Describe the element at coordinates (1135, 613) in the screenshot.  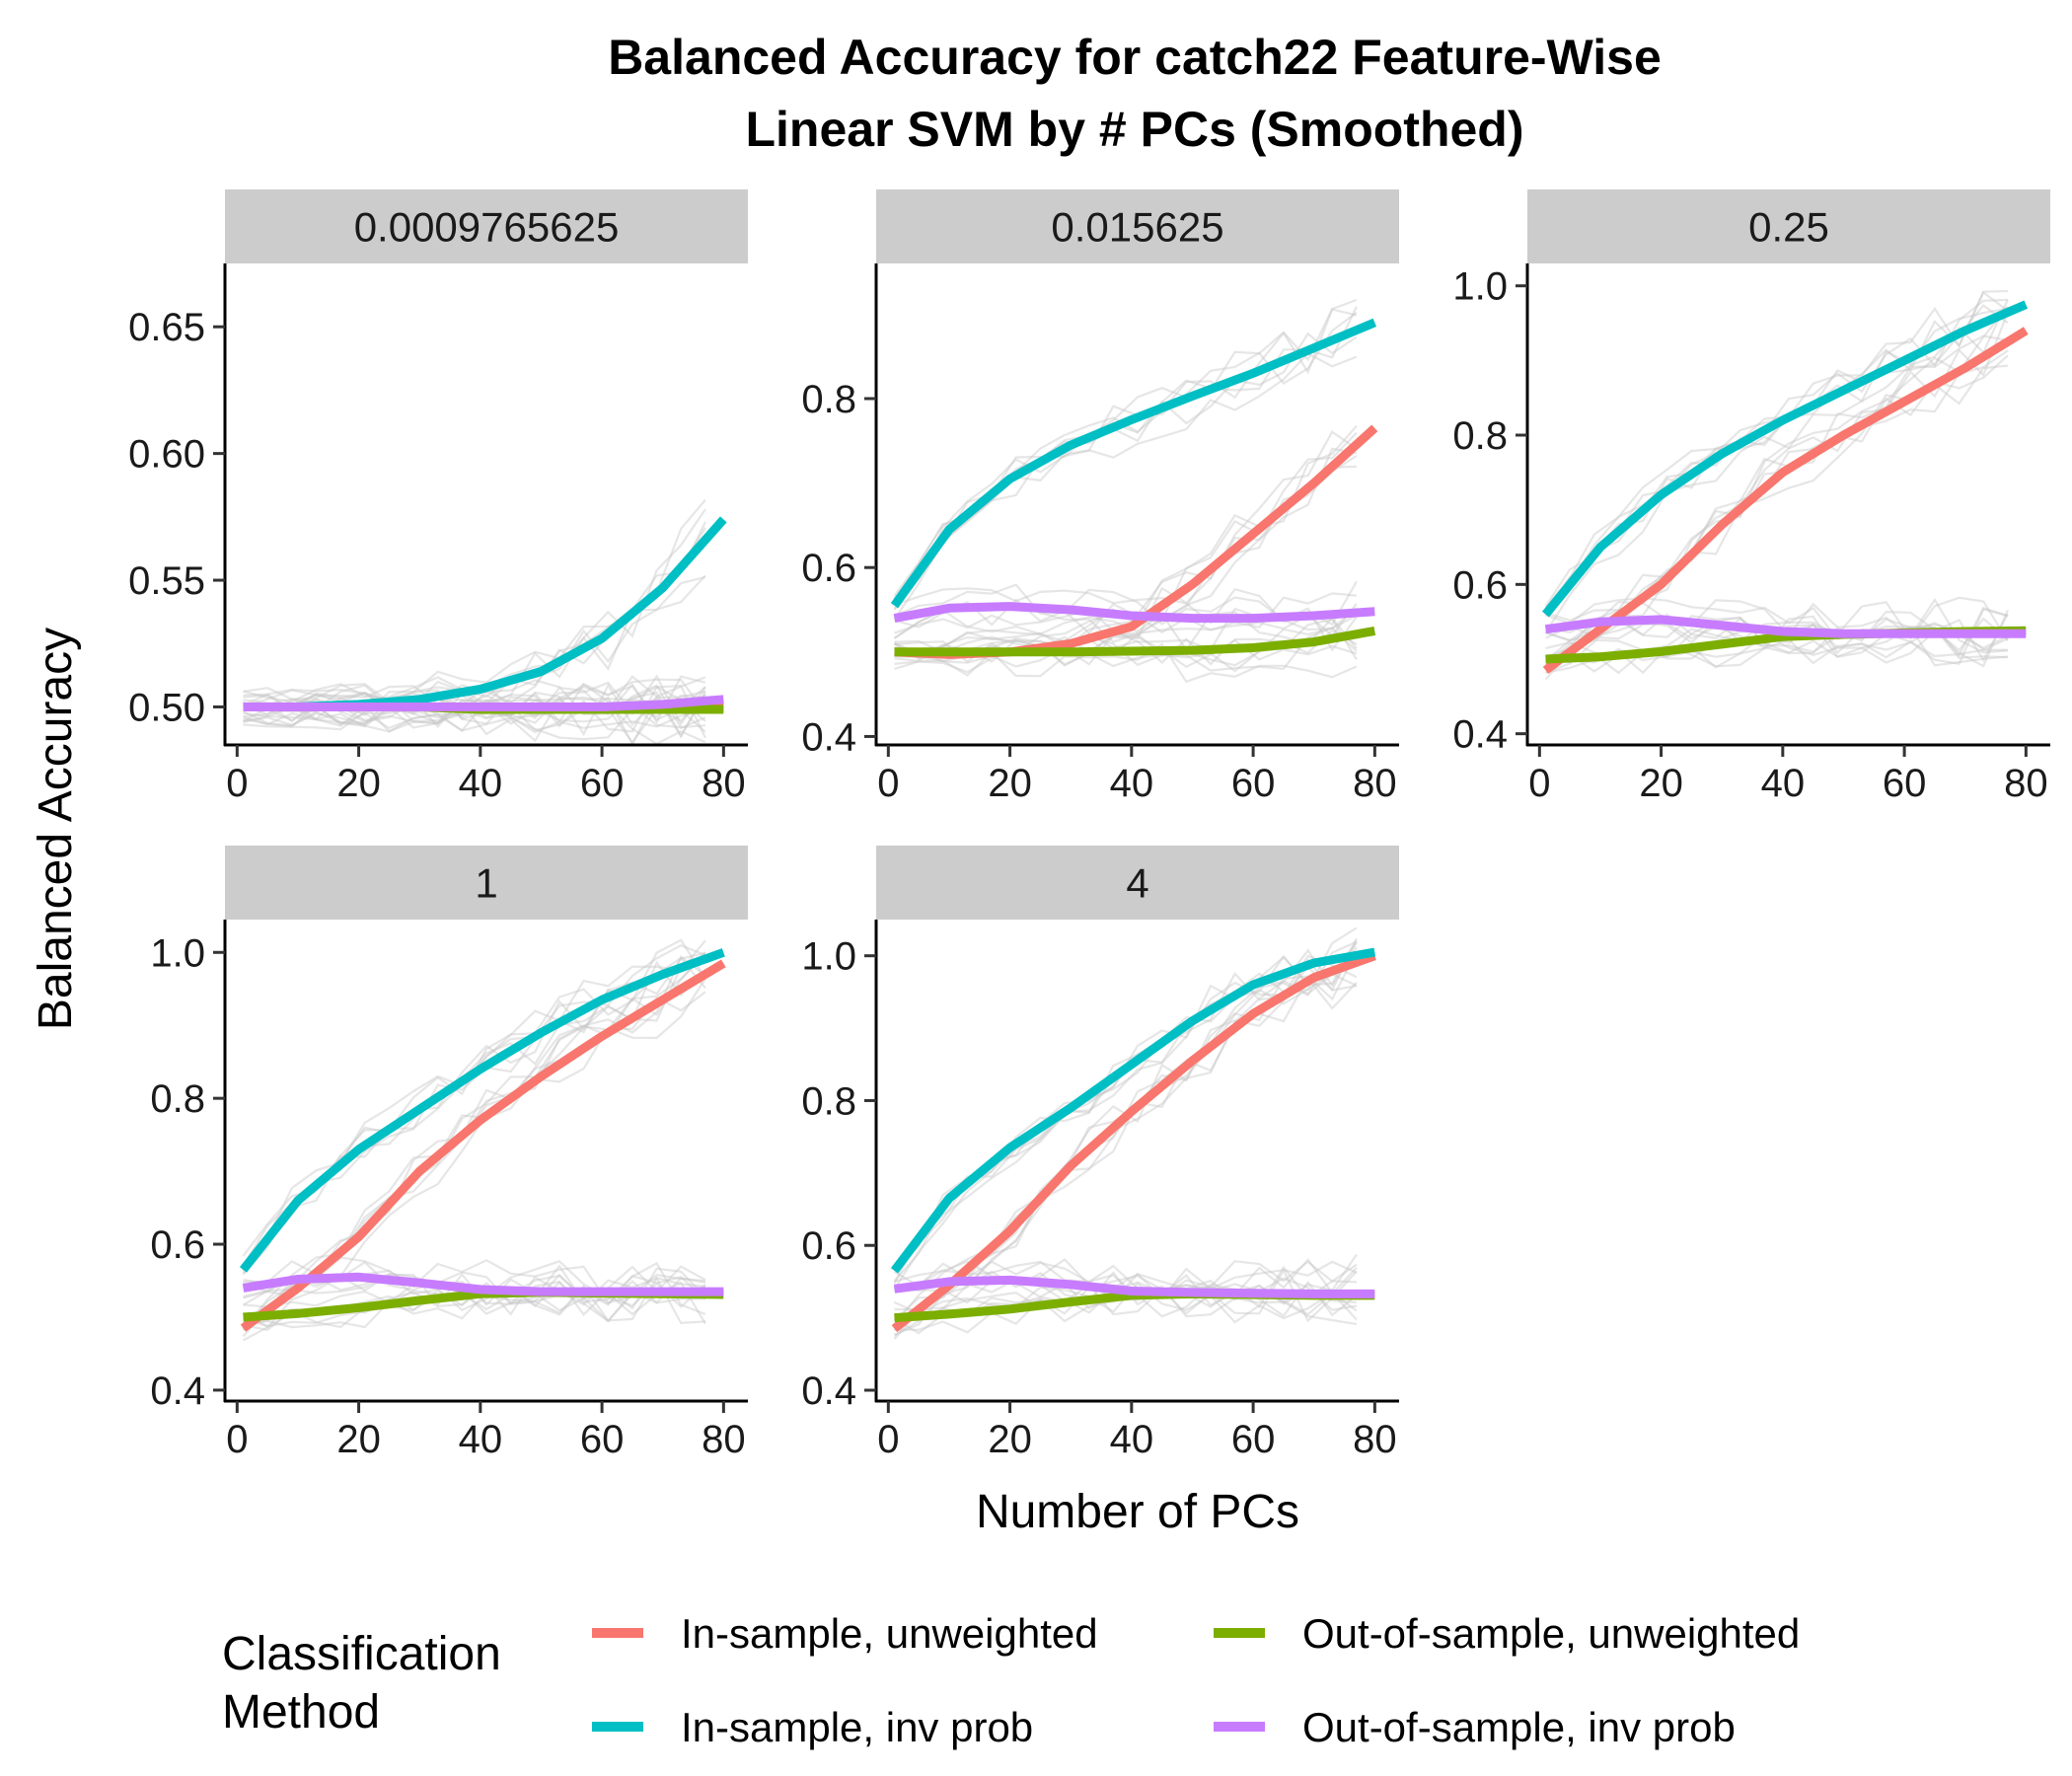
I see `series-line-out-of-sample-inv-prob` at that location.